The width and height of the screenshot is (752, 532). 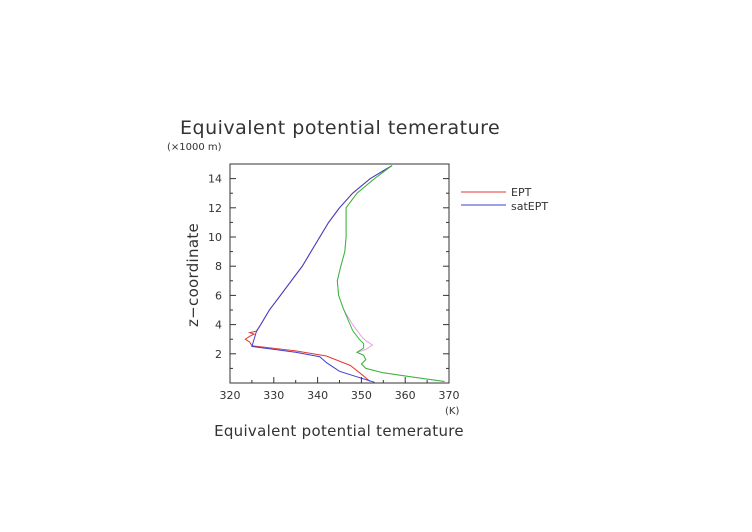 What do you see at coordinates (449, 395) in the screenshot?
I see `x-tick-label: 370` at bounding box center [449, 395].